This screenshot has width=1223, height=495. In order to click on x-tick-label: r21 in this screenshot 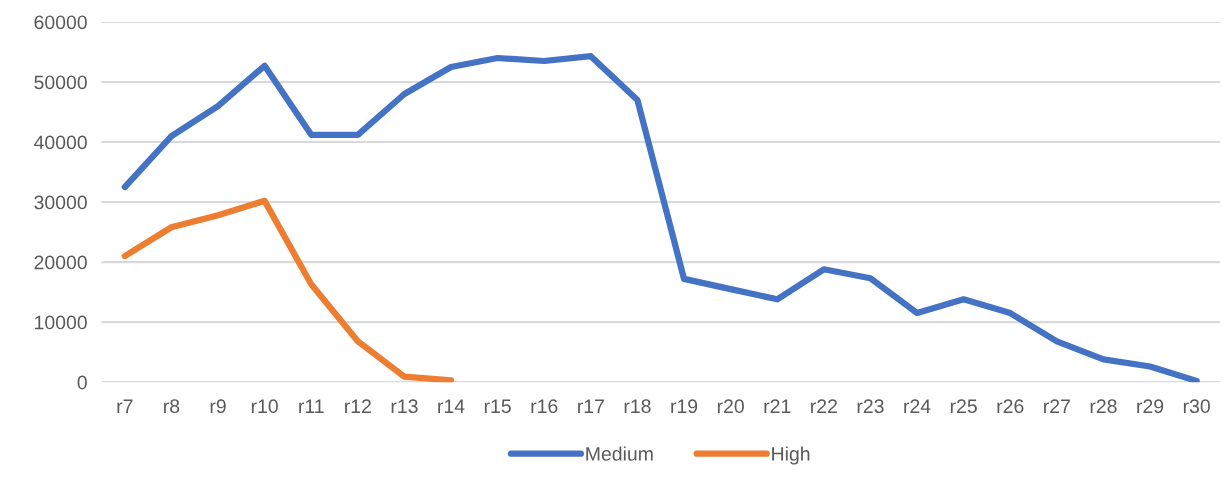, I will do `click(777, 406)`.